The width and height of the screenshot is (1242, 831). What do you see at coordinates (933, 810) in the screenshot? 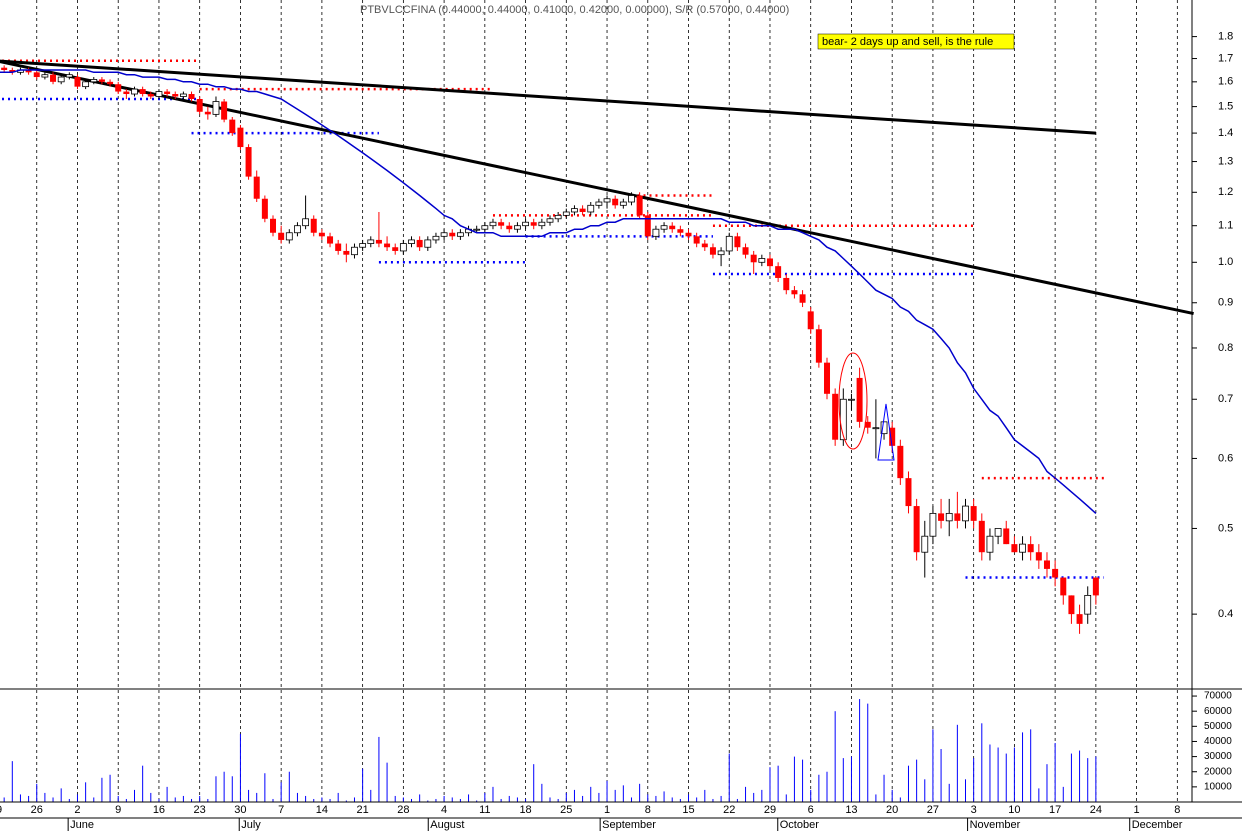
I see `x-tick-label: 27` at bounding box center [933, 810].